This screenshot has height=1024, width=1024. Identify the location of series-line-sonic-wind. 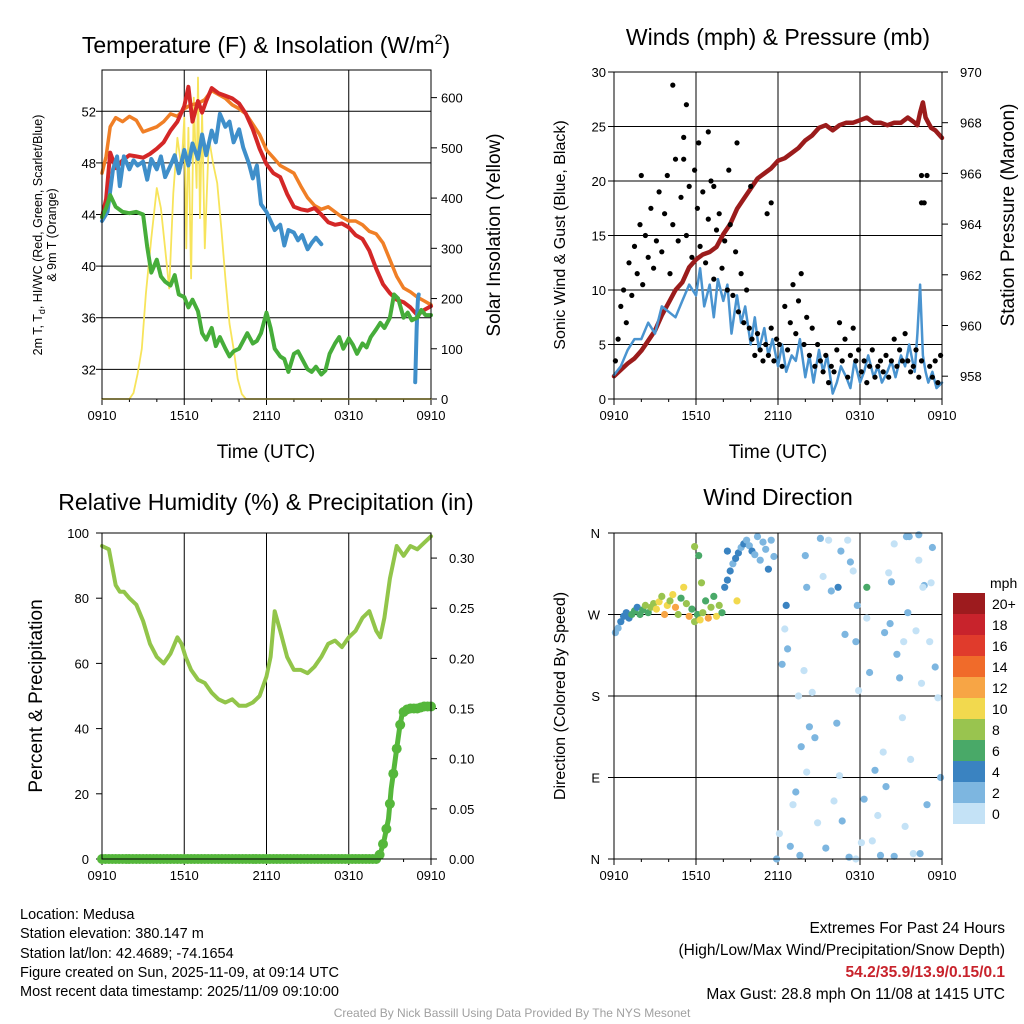
(778, 330).